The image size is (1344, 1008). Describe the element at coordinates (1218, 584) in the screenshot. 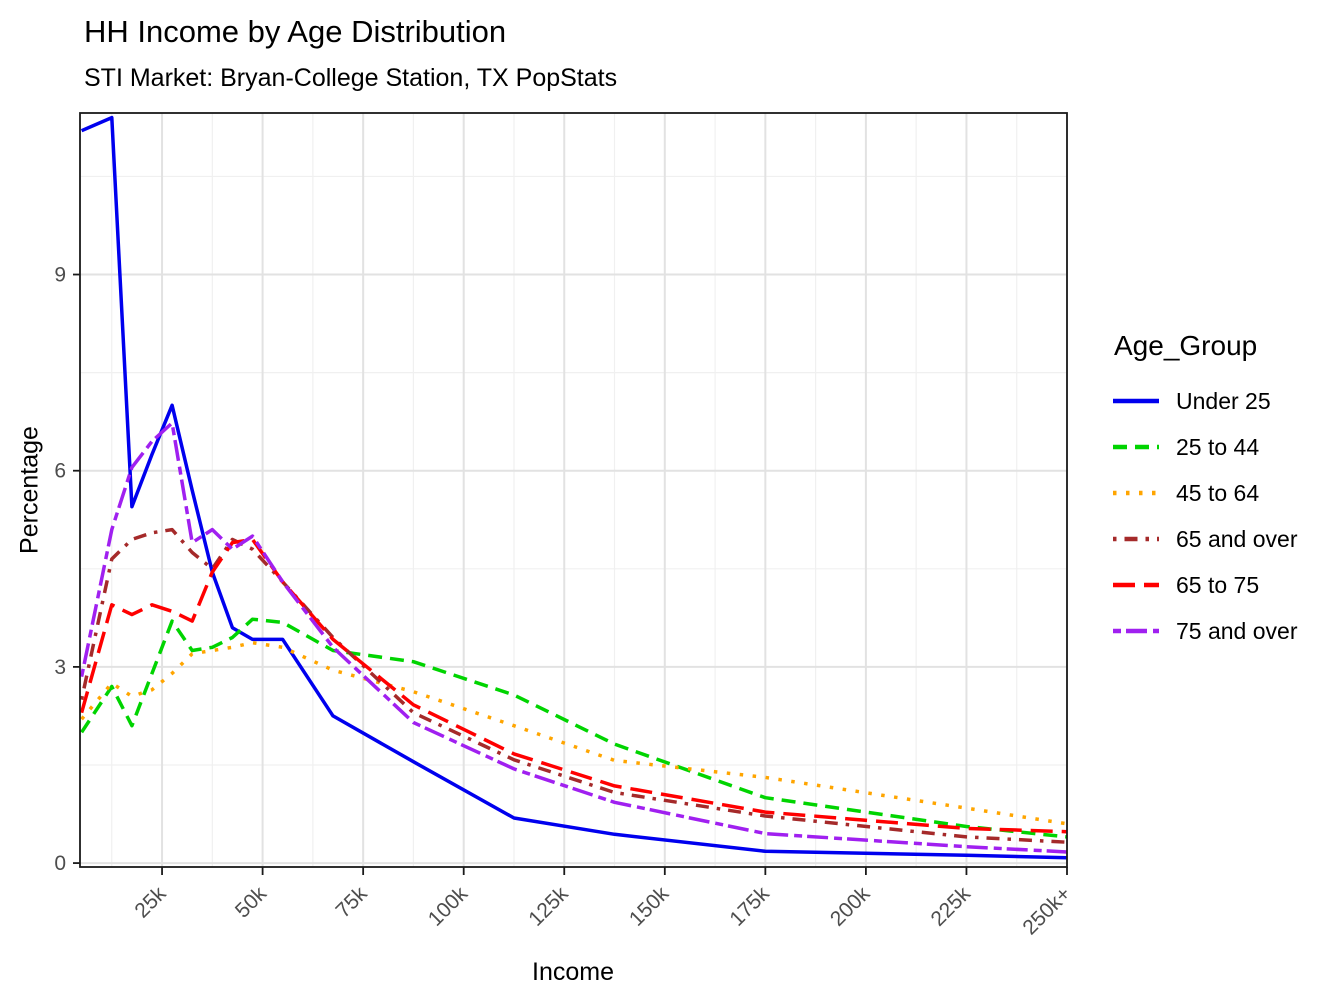

I see `legend-item-label: 65 to 75` at that location.